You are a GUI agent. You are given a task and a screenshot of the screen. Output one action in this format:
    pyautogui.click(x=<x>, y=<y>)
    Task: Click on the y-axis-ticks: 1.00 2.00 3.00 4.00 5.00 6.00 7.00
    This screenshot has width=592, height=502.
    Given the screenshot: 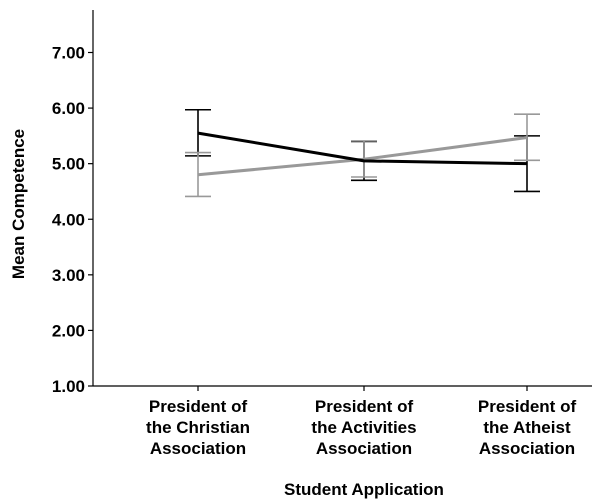 What is the action you would take?
    pyautogui.click(x=72, y=220)
    